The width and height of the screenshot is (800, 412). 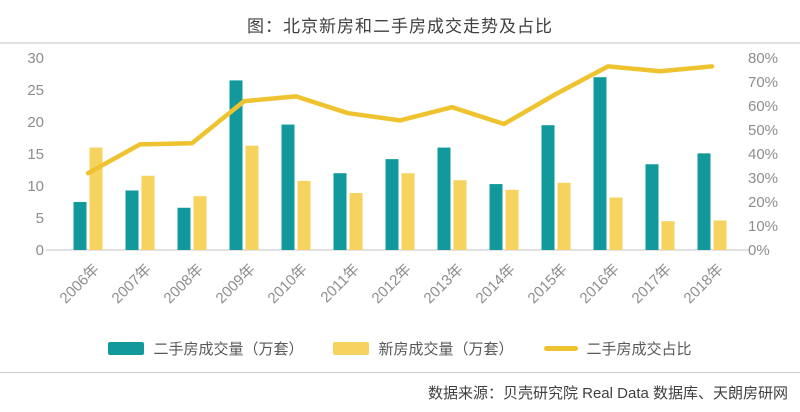 I want to click on right-axis-tick: 50%, so click(x=763, y=130).